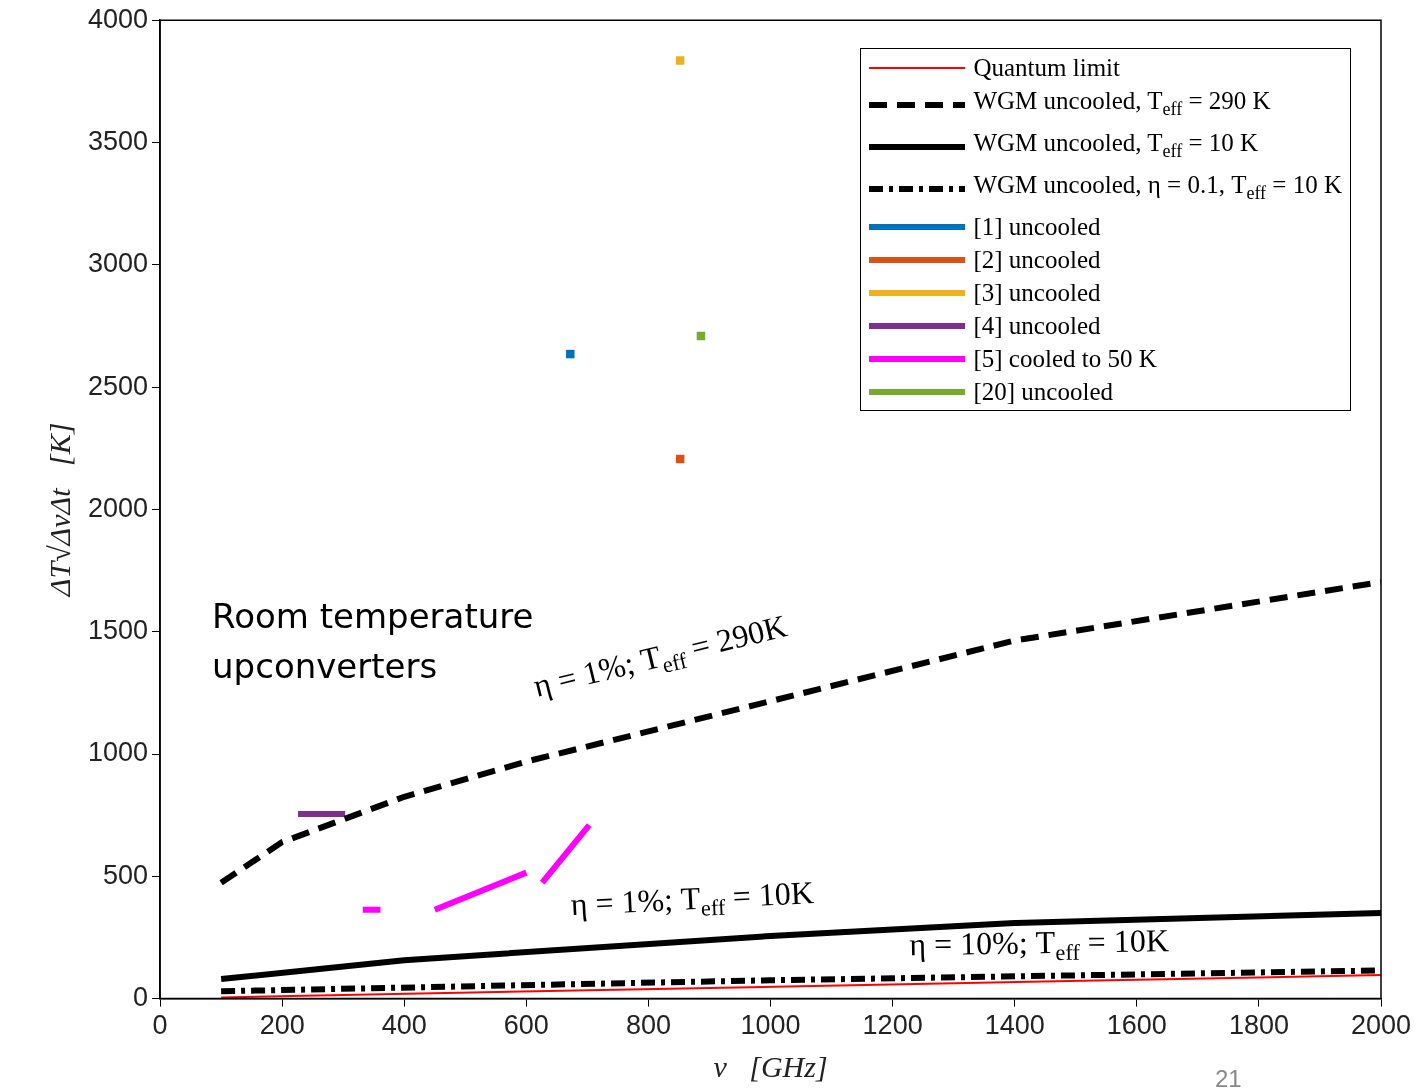 The image size is (1421, 1091). I want to click on y-tick-label: 500, so click(126, 874).